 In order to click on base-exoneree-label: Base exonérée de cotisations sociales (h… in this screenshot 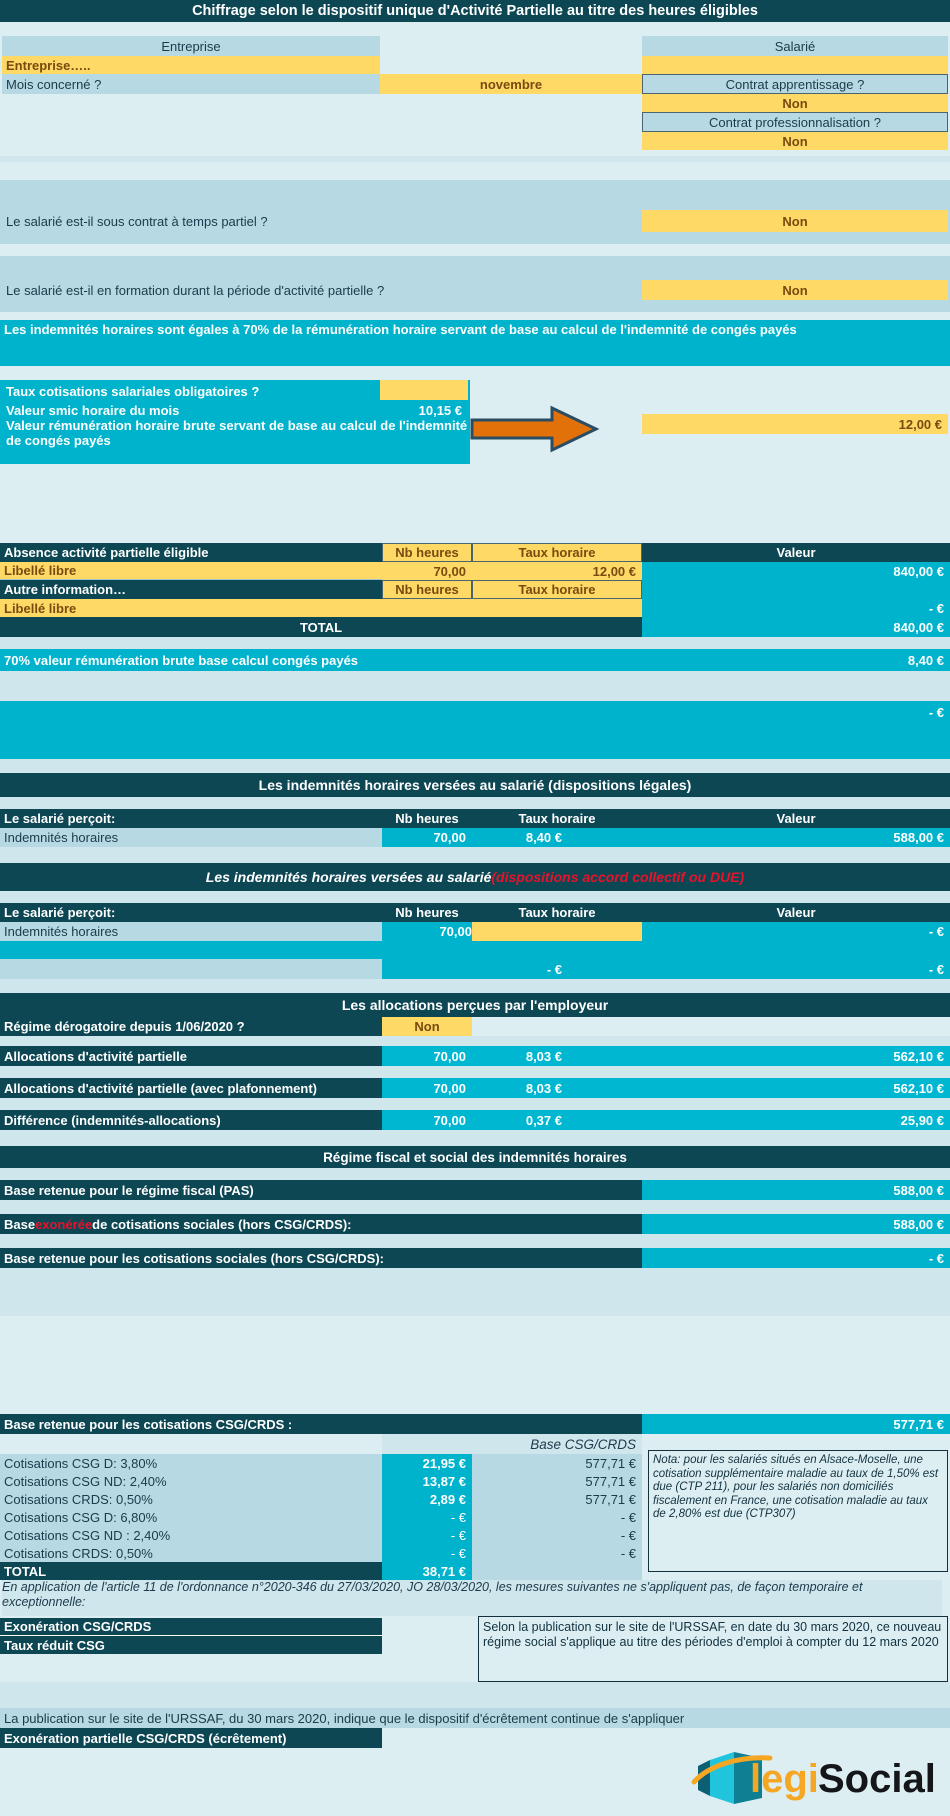, I will do `click(321, 1224)`.